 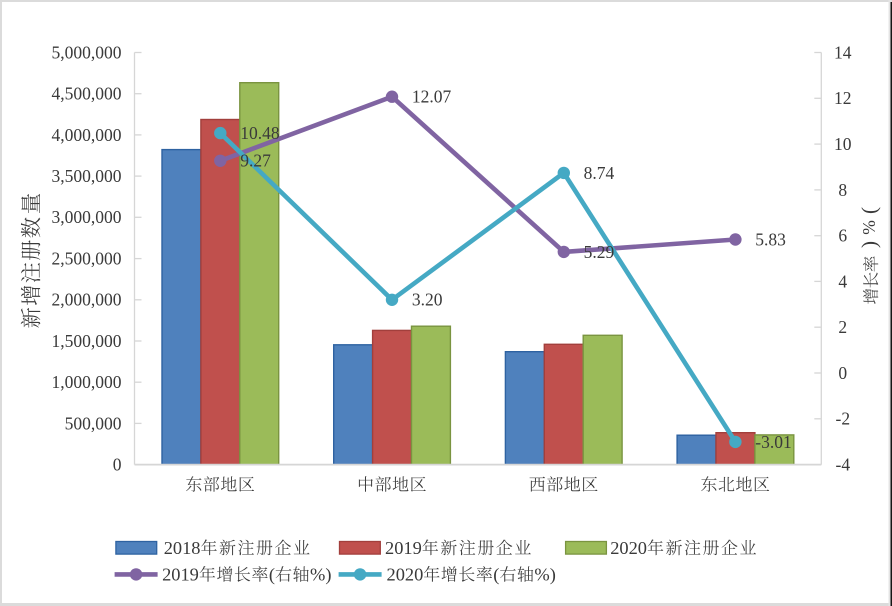 What do you see at coordinates (843, 465) in the screenshot?
I see `svg-text: -4` at bounding box center [843, 465].